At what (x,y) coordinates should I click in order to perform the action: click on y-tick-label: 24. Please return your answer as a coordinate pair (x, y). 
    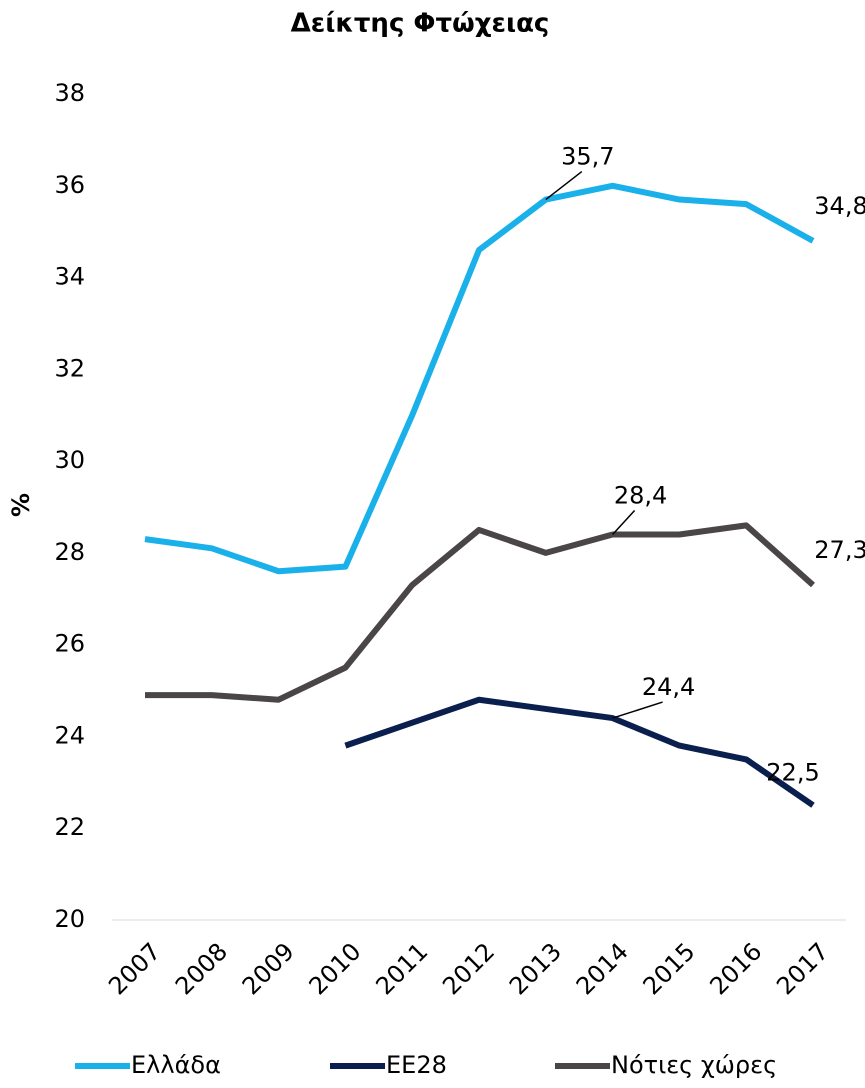
    Looking at the image, I should click on (69, 735).